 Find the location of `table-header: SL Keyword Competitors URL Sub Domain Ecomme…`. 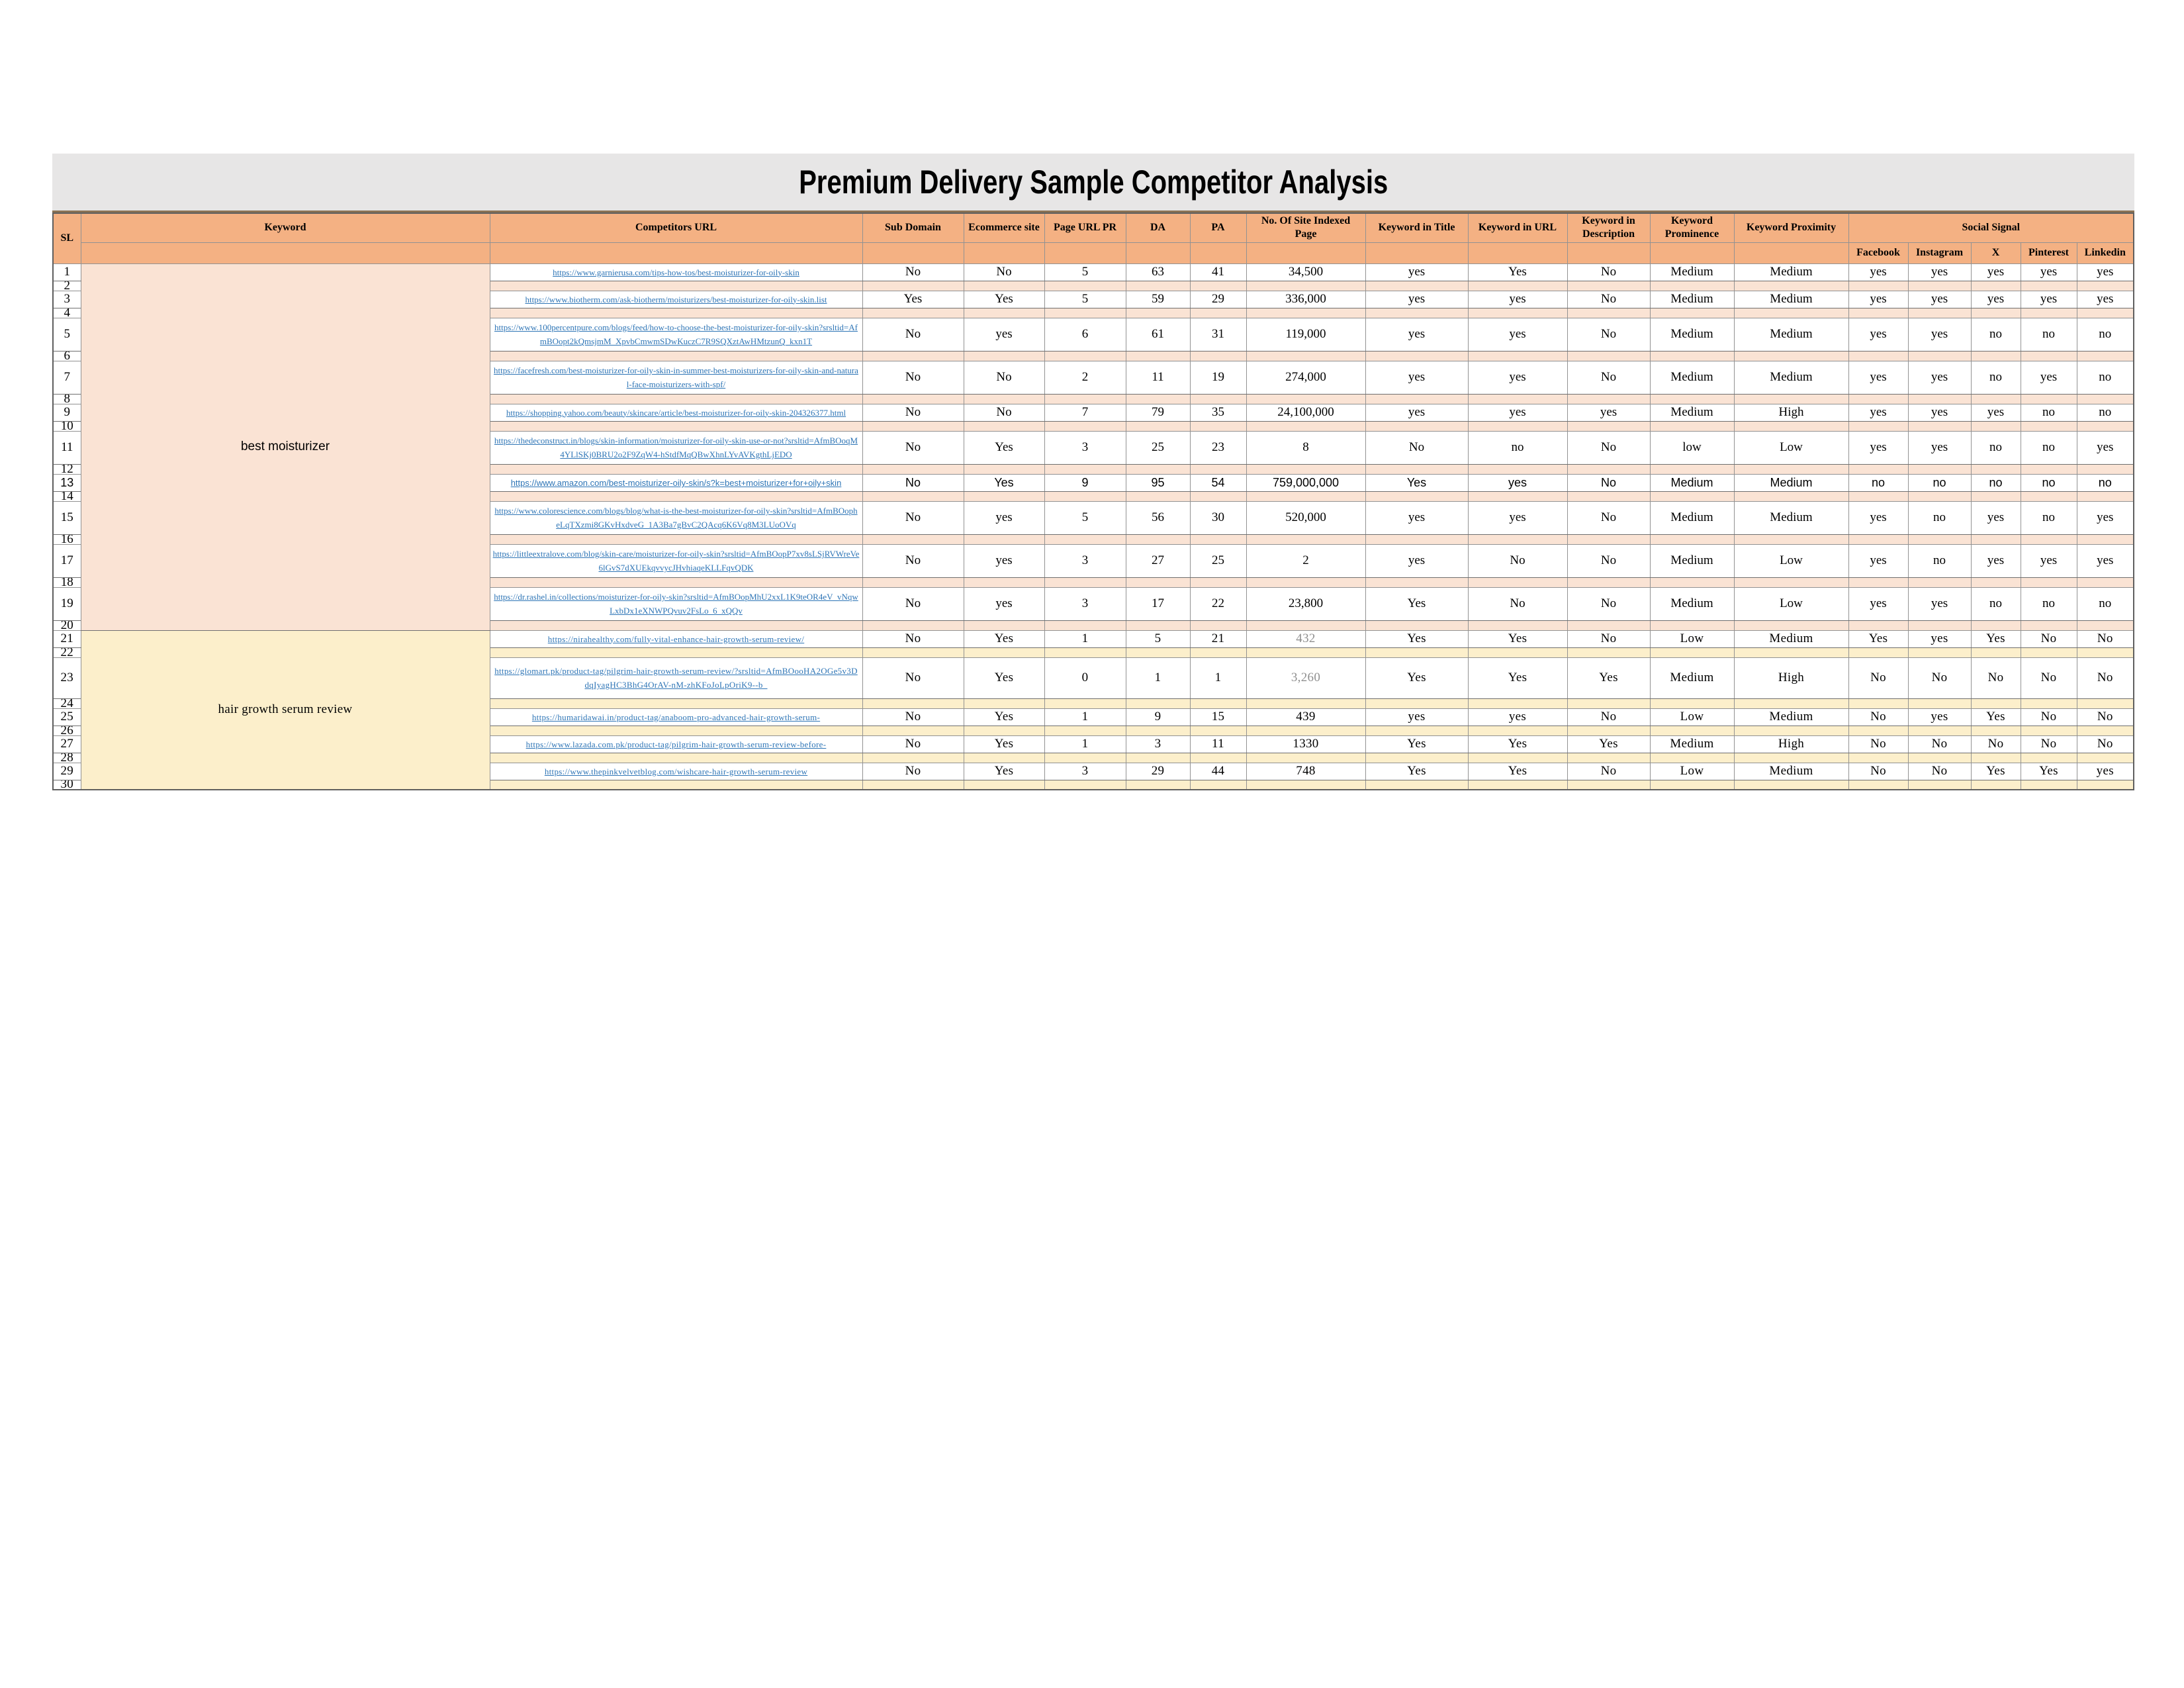

table-header: SL Keyword Competitors URL Sub Domain Ecomme… is located at coordinates (1093, 238).